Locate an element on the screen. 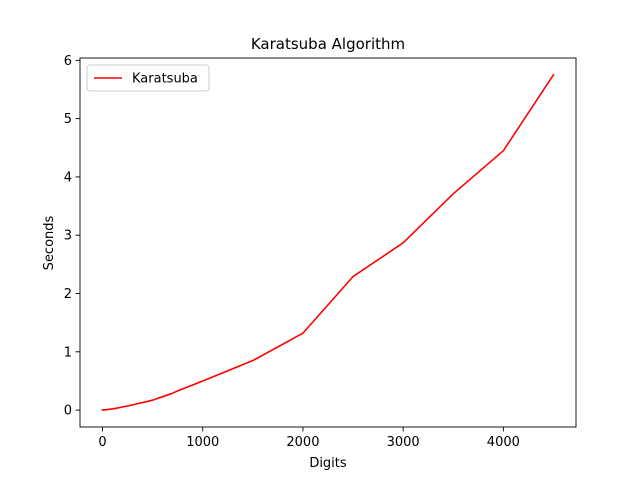 This screenshot has width=640, height=480. x-tick-label: 2000 is located at coordinates (302, 442).